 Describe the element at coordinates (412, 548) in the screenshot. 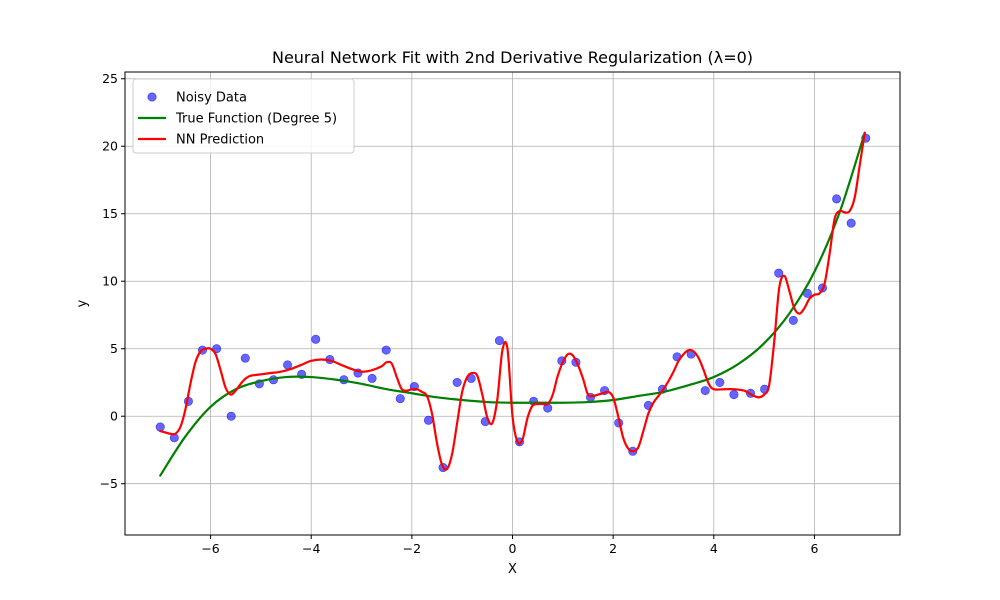

I see `x-tick-label: −2` at that location.